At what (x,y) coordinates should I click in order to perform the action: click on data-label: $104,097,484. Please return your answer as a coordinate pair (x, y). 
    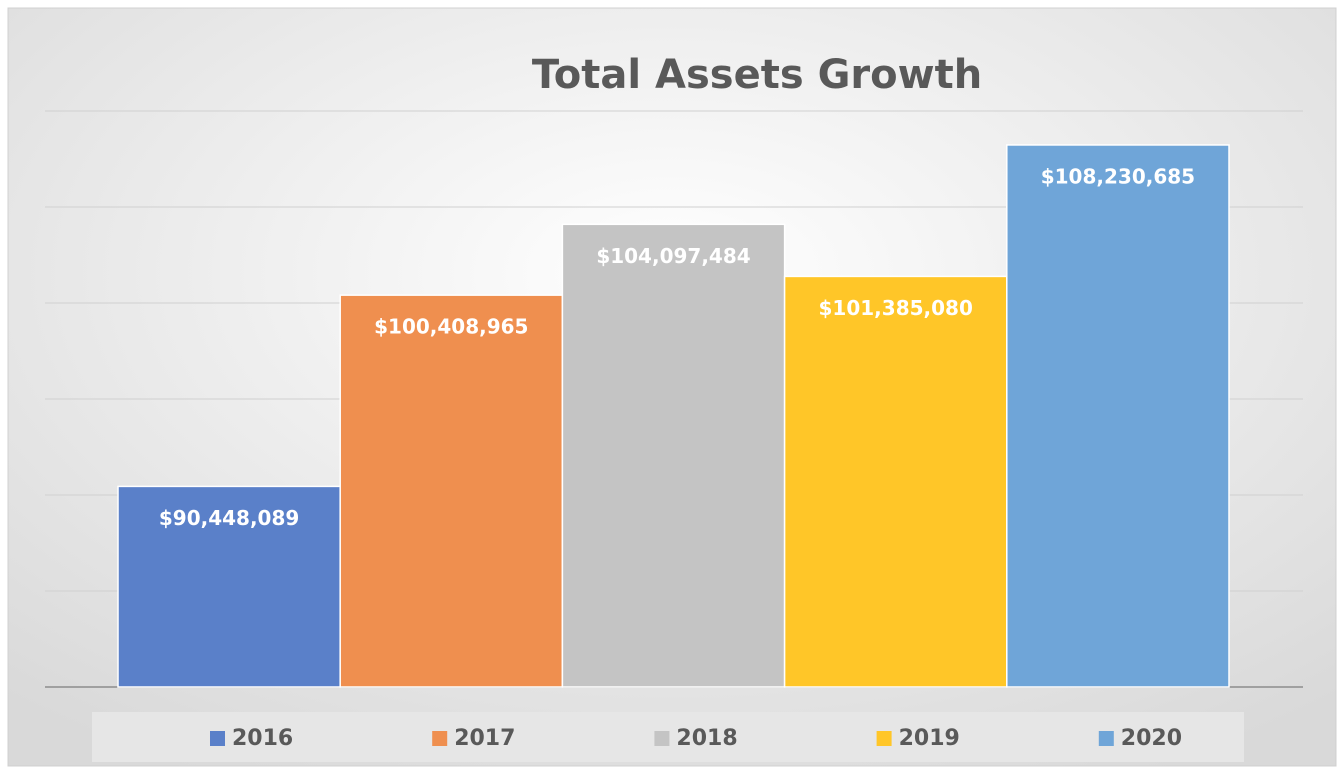
    Looking at the image, I should click on (673, 256).